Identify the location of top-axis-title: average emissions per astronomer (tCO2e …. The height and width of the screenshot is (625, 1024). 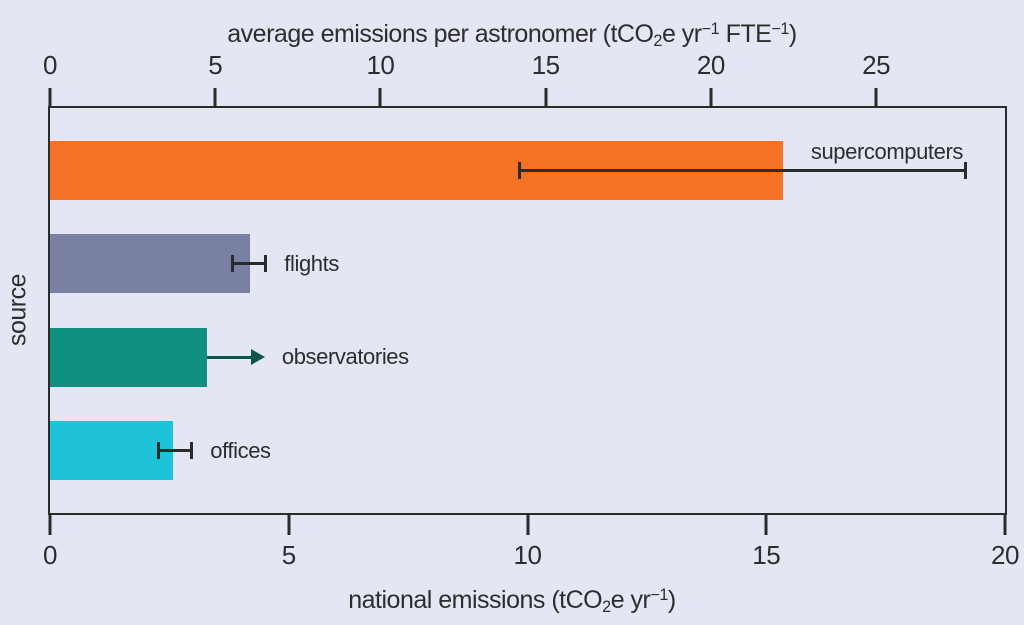
(512, 35).